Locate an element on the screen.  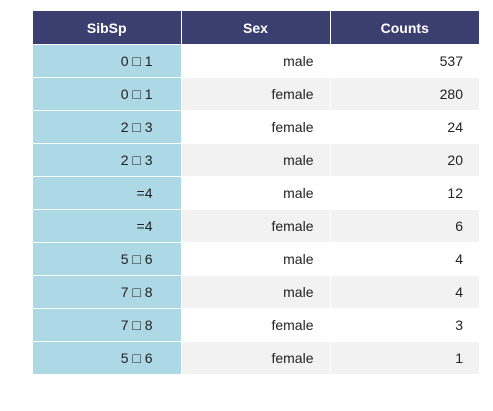
table-row: 5 □ 6 female 1 is located at coordinates (256, 358).